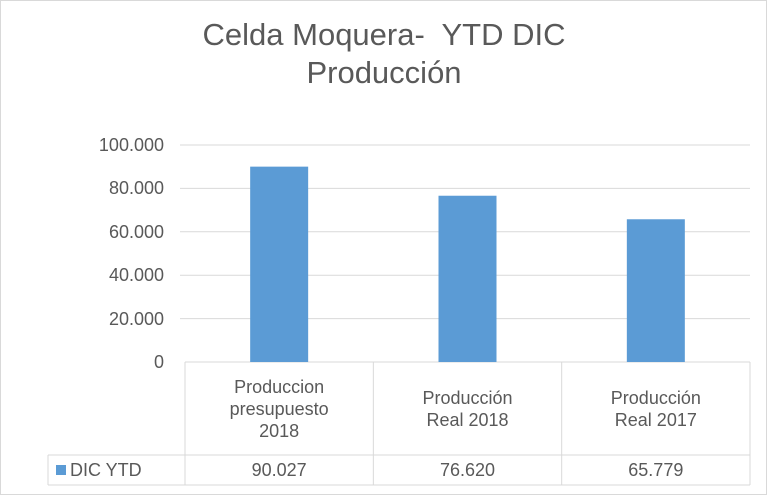 This screenshot has width=768, height=496. Describe the element at coordinates (158, 362) in the screenshot. I see `y-tick-label: 0` at that location.